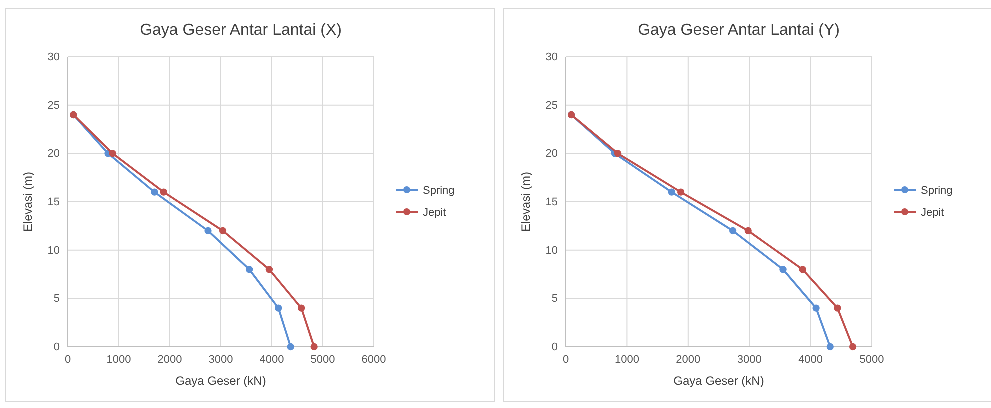 This screenshot has height=408, width=991. I want to click on chart-title: Gaya Geser Antar Lantai (Y), so click(739, 30).